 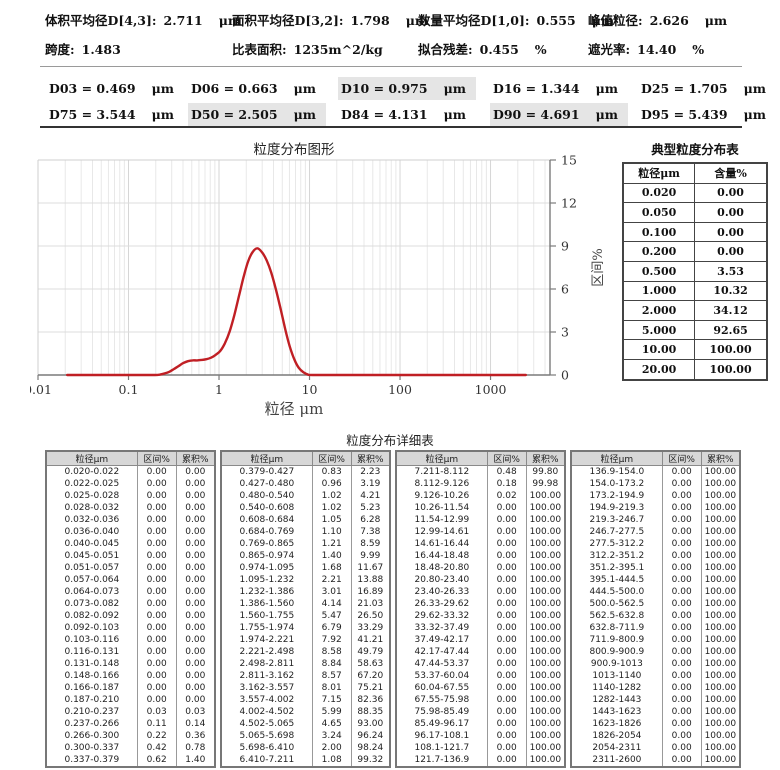 What do you see at coordinates (506, 496) in the screenshot?
I see `interval-cell: 0.02` at bounding box center [506, 496].